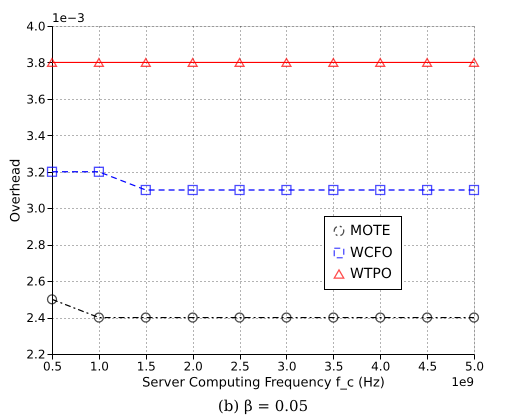 This screenshot has width=505, height=418. Describe the element at coordinates (16, 190) in the screenshot. I see `y-axis-title: Overhead` at that location.